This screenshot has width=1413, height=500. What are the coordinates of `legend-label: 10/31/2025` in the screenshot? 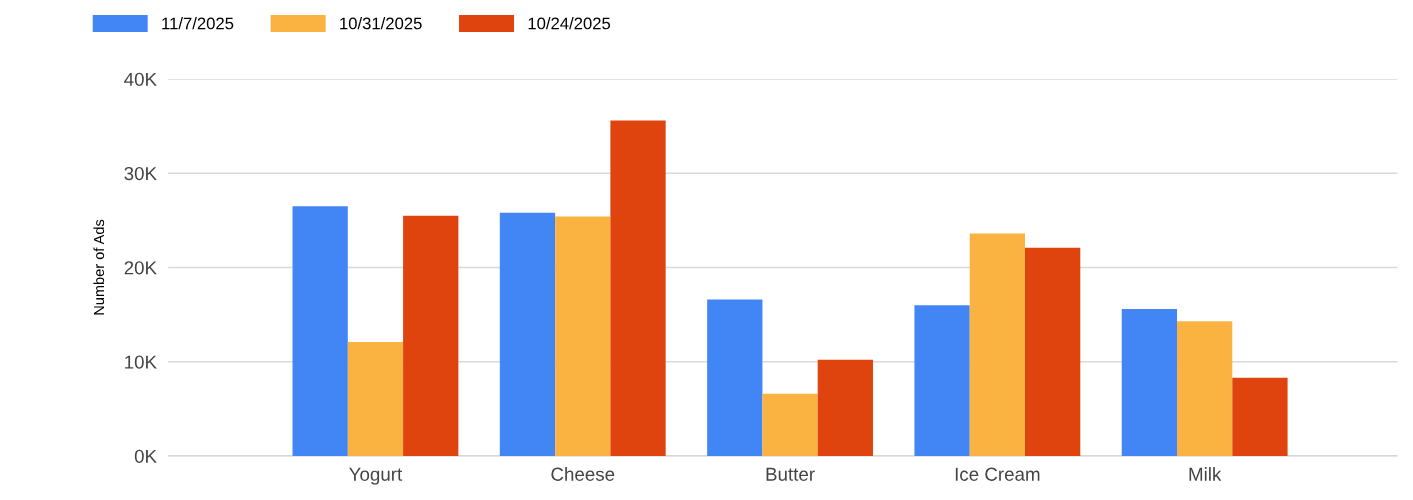 It's located at (381, 23).